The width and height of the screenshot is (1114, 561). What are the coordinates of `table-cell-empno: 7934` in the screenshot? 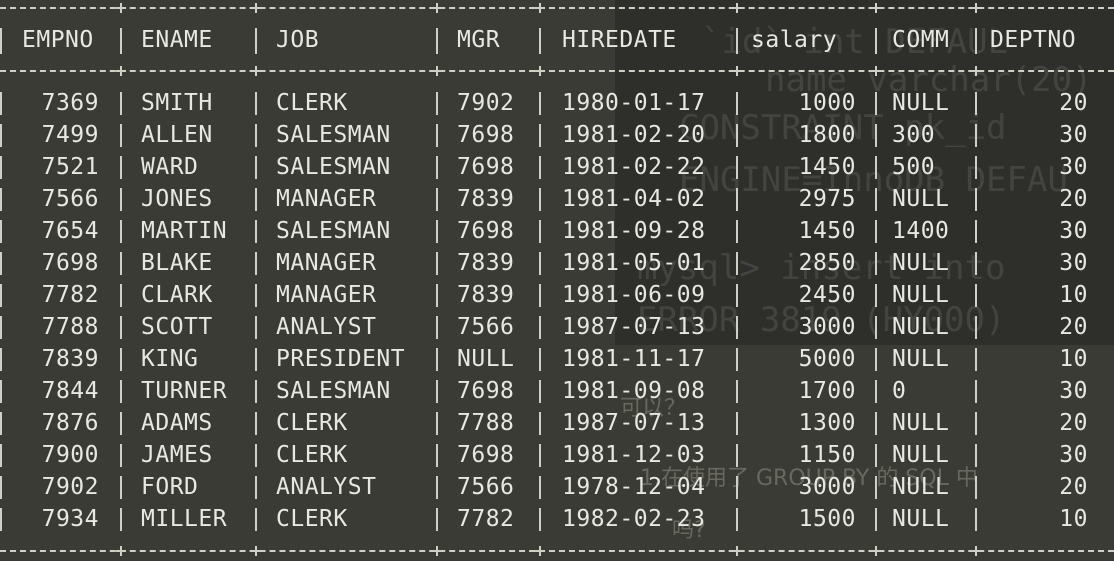 It's located at (70, 519).